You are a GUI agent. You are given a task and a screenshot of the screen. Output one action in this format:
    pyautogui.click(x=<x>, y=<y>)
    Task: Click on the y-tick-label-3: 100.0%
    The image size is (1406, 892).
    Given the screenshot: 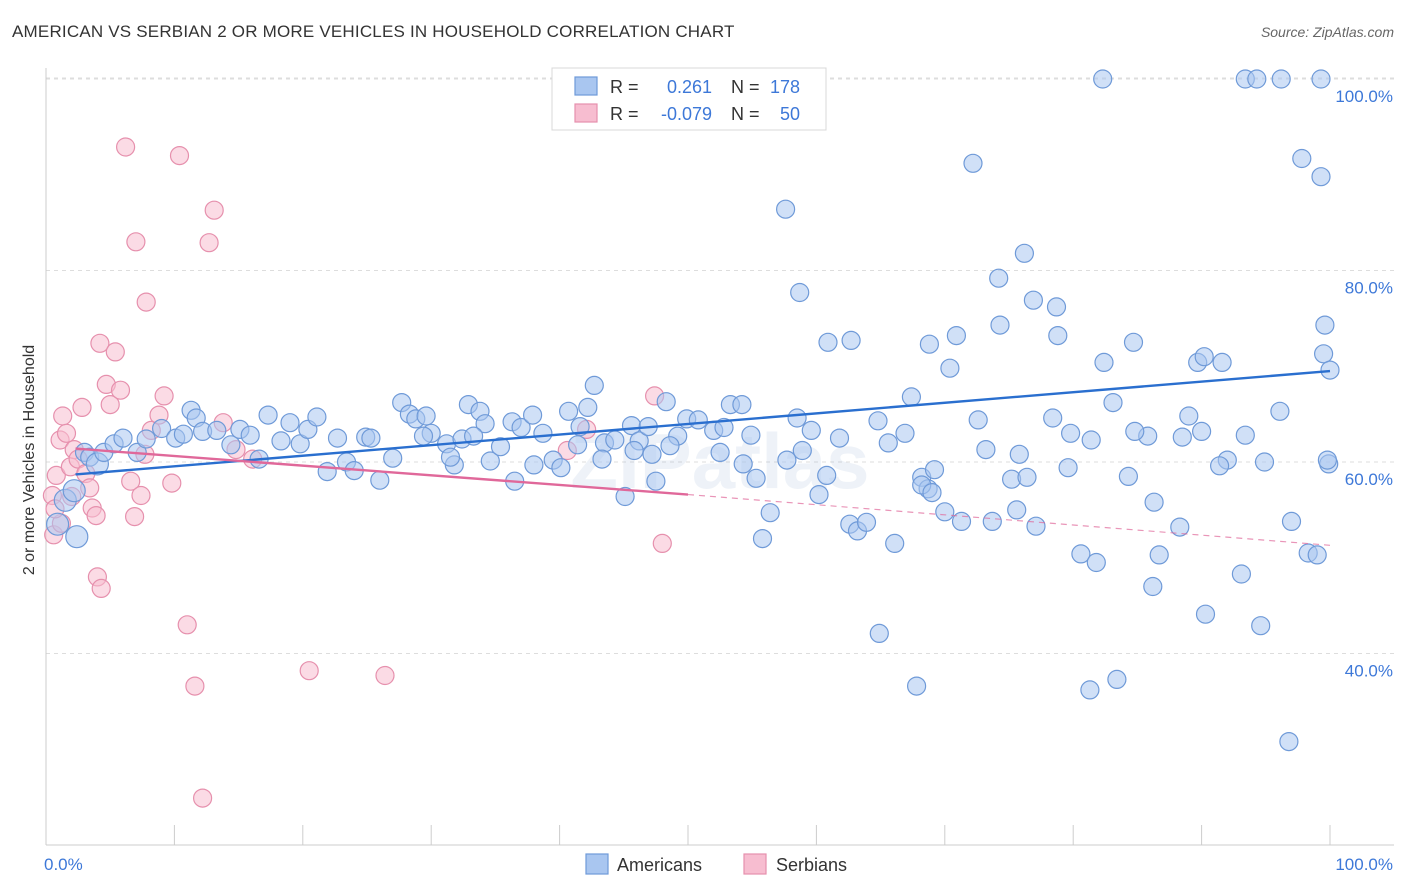 What is the action you would take?
    pyautogui.click(x=1364, y=96)
    